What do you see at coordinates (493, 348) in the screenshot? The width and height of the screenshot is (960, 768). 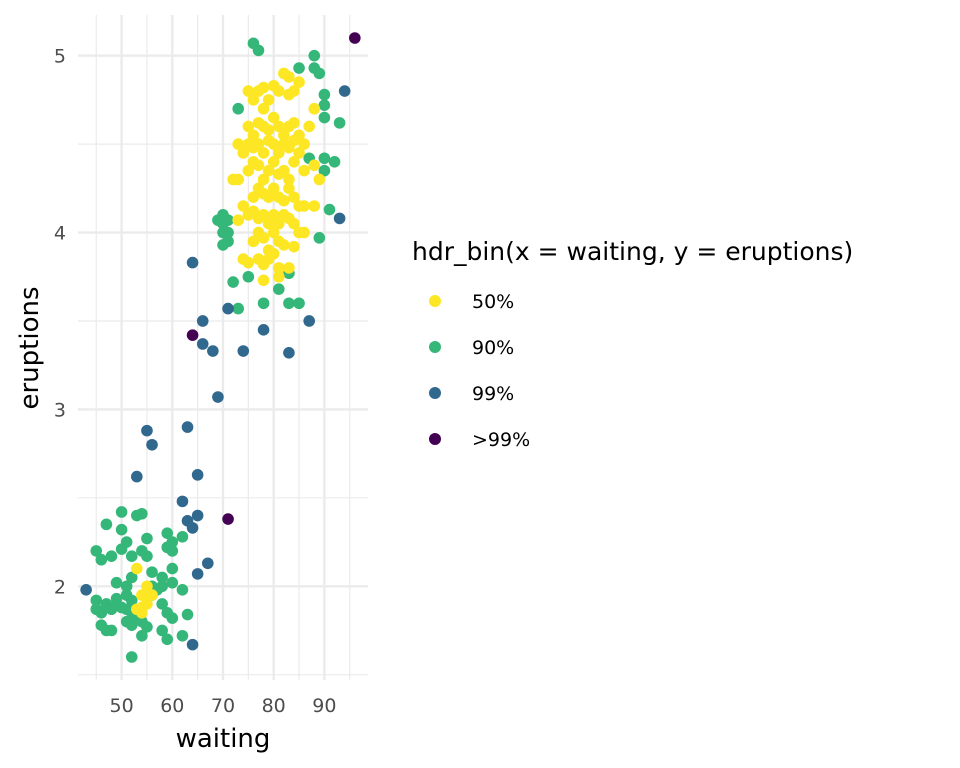 I see `legend-label: 90%` at bounding box center [493, 348].